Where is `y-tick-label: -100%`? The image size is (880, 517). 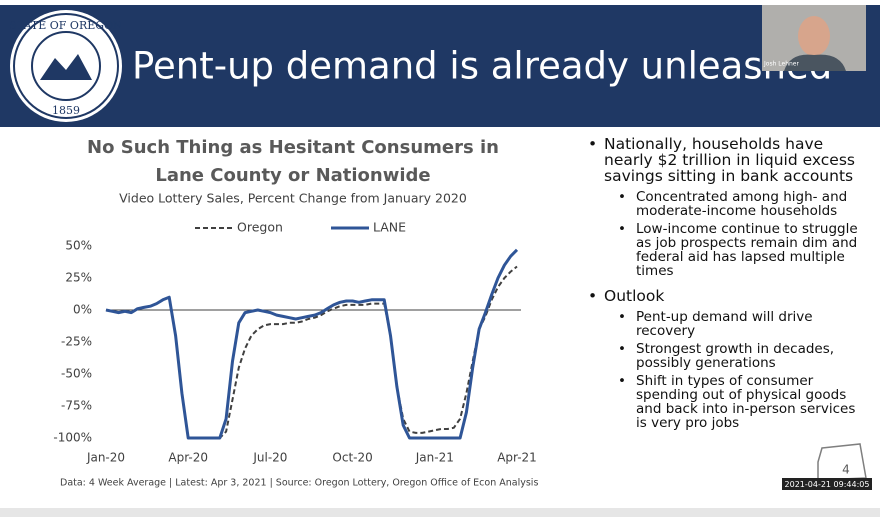 y-tick-label: -100% is located at coordinates (72, 438).